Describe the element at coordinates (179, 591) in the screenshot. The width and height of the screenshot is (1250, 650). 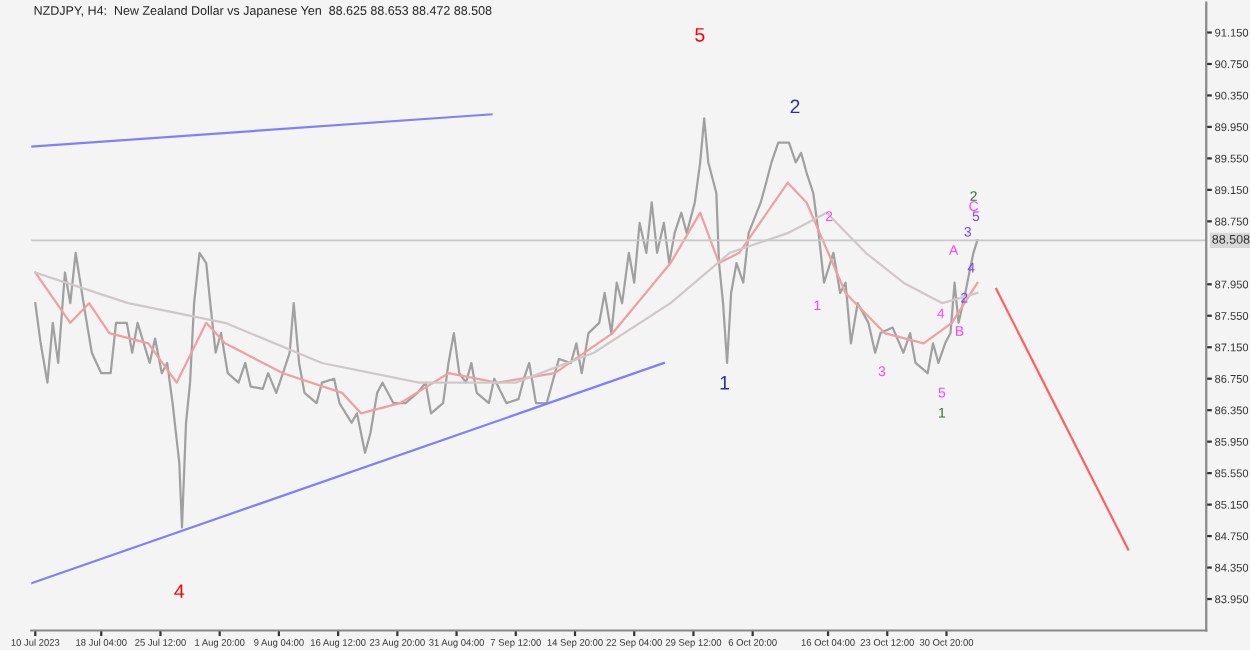
I see `annotation: 4` at that location.